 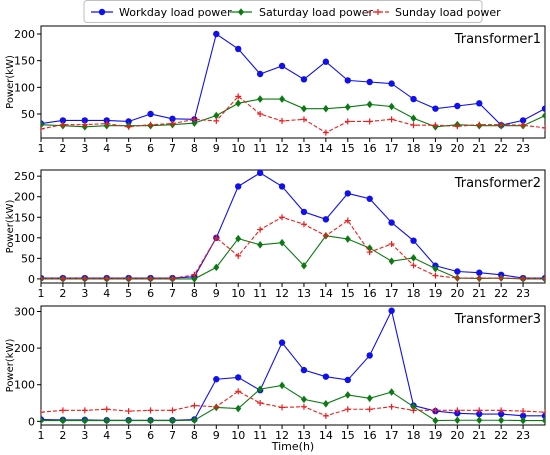 I want to click on x-tick-label: 14, so click(x=326, y=148).